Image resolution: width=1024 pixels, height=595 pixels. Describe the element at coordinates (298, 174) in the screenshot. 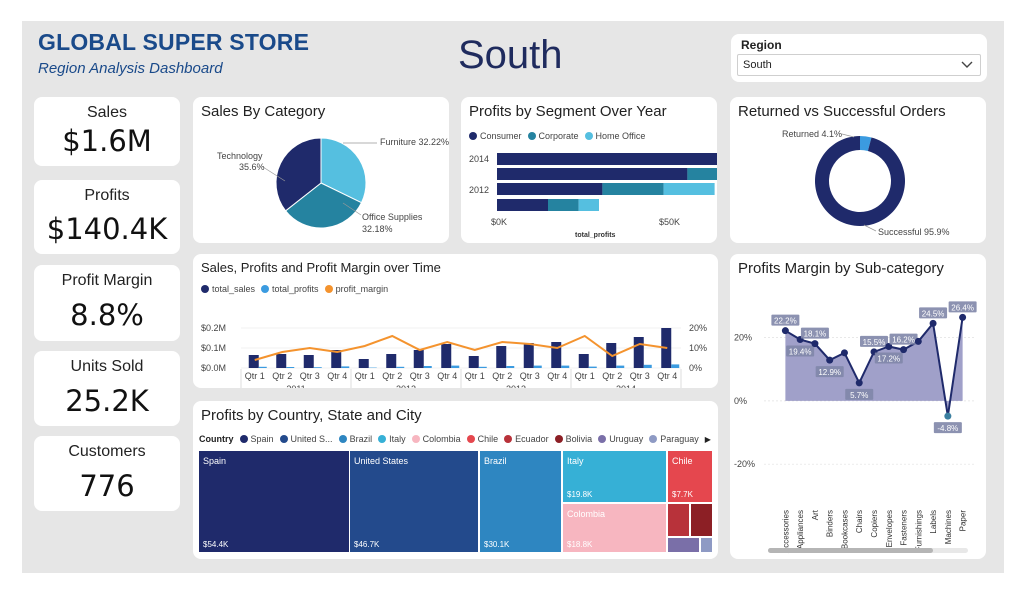

I see `pie-slice-technology` at that location.